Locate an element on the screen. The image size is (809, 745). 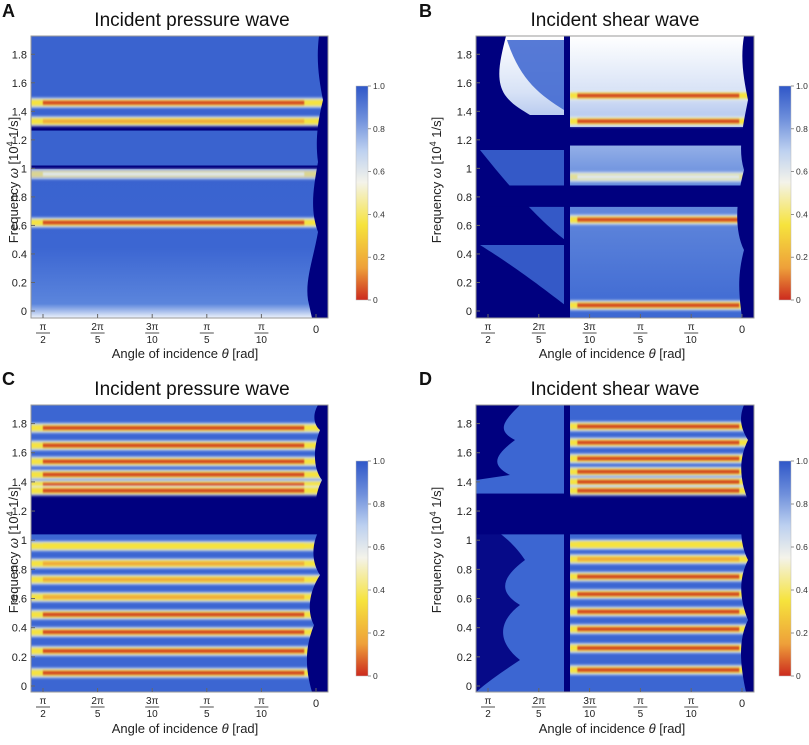
heatmap-dark-region-left is located at coordinates (498, 442).